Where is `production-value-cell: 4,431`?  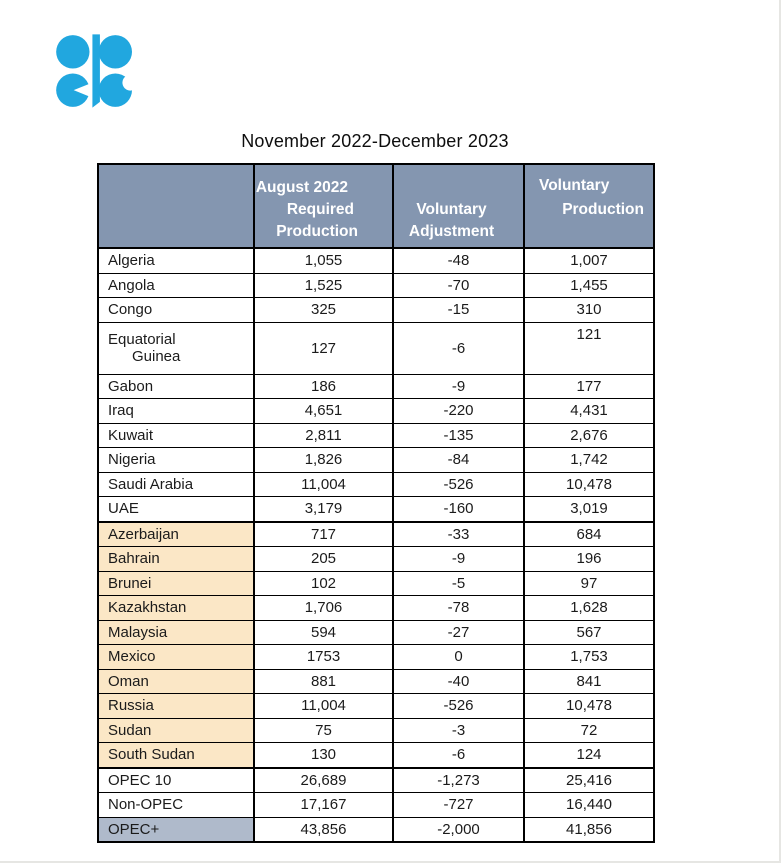 production-value-cell: 4,431 is located at coordinates (589, 411).